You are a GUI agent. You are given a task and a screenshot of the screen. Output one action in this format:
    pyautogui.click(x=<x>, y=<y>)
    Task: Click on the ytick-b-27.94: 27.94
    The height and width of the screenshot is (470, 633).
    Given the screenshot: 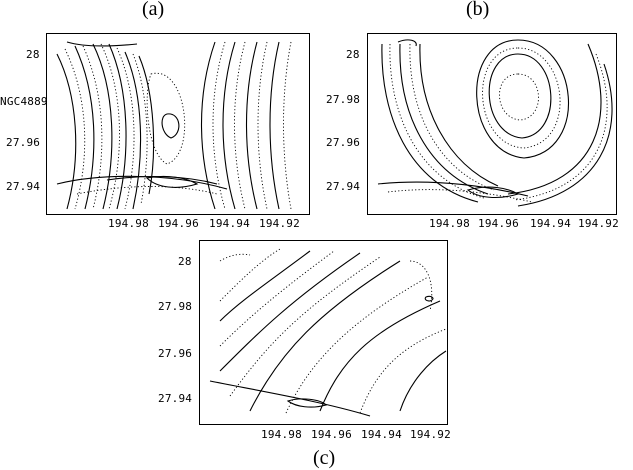 What is the action you would take?
    pyautogui.click(x=343, y=186)
    